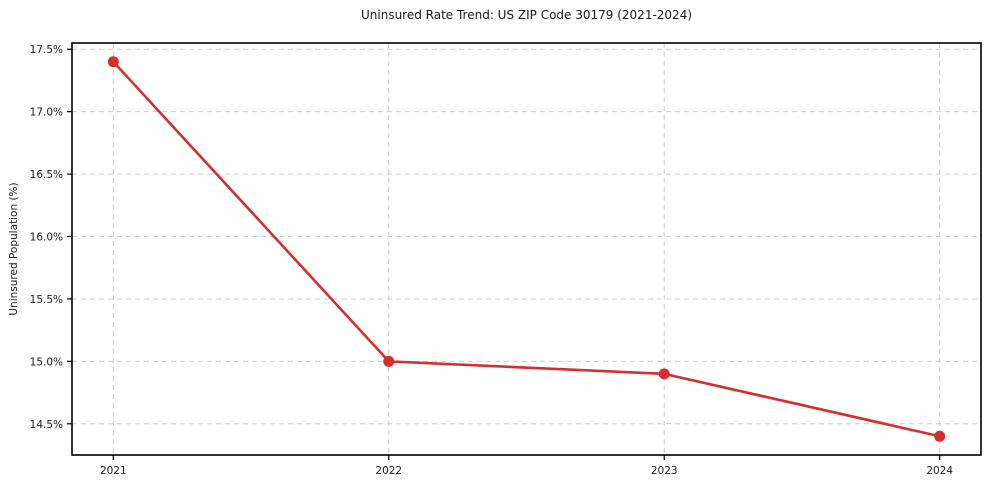  Describe the element at coordinates (46, 238) in the screenshot. I see `y-tick-label: 16.0%` at that location.